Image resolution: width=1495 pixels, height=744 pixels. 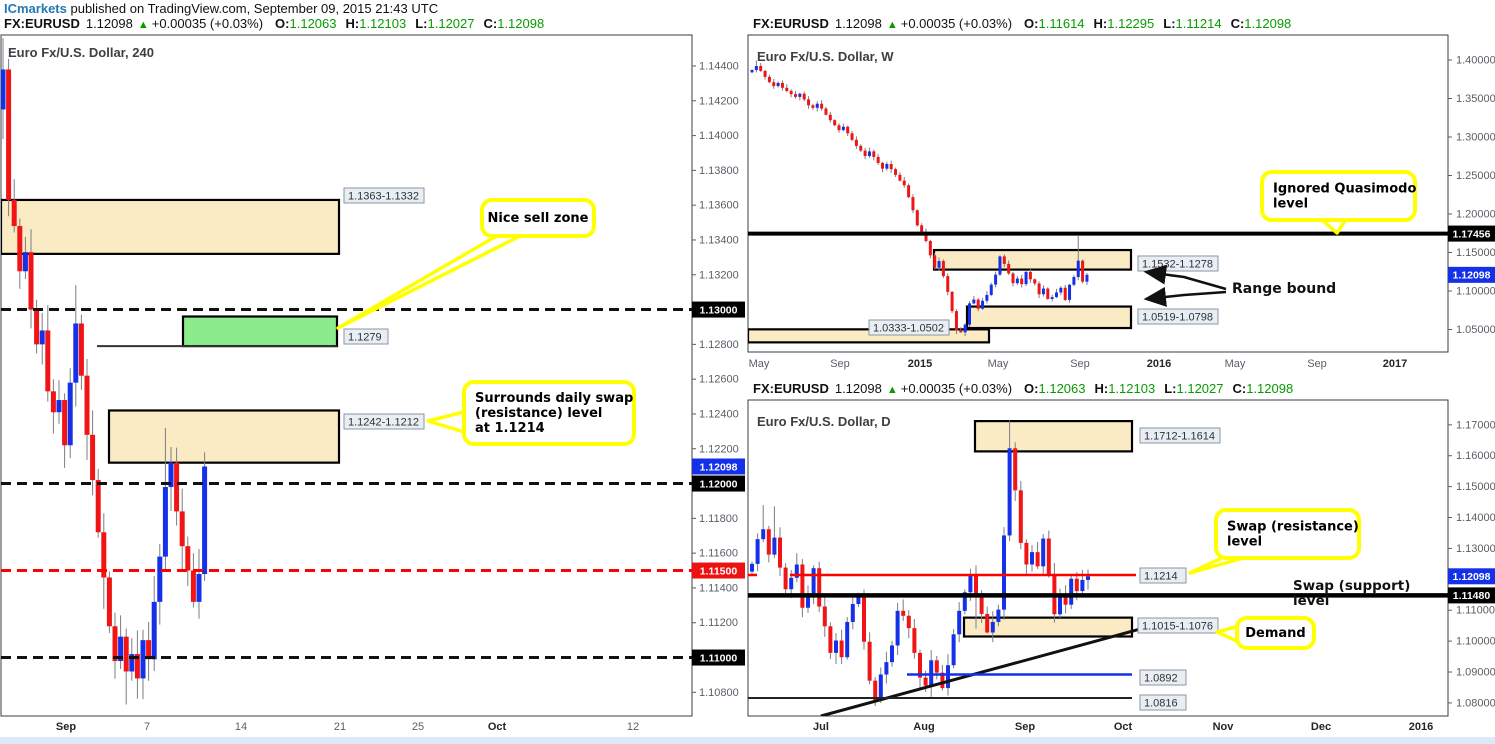 I want to click on range-arrow-lower, so click(x=1185, y=296).